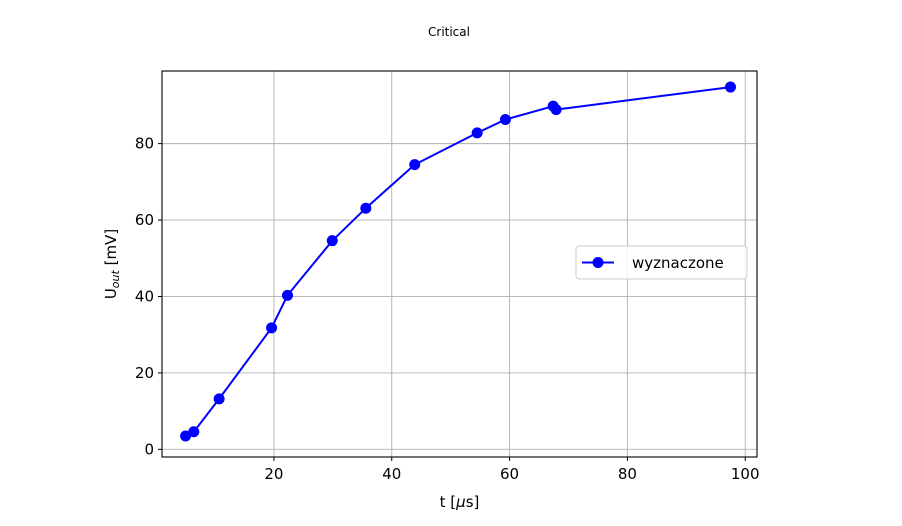  I want to click on x-axis-label-rest: s], so click(473, 502).